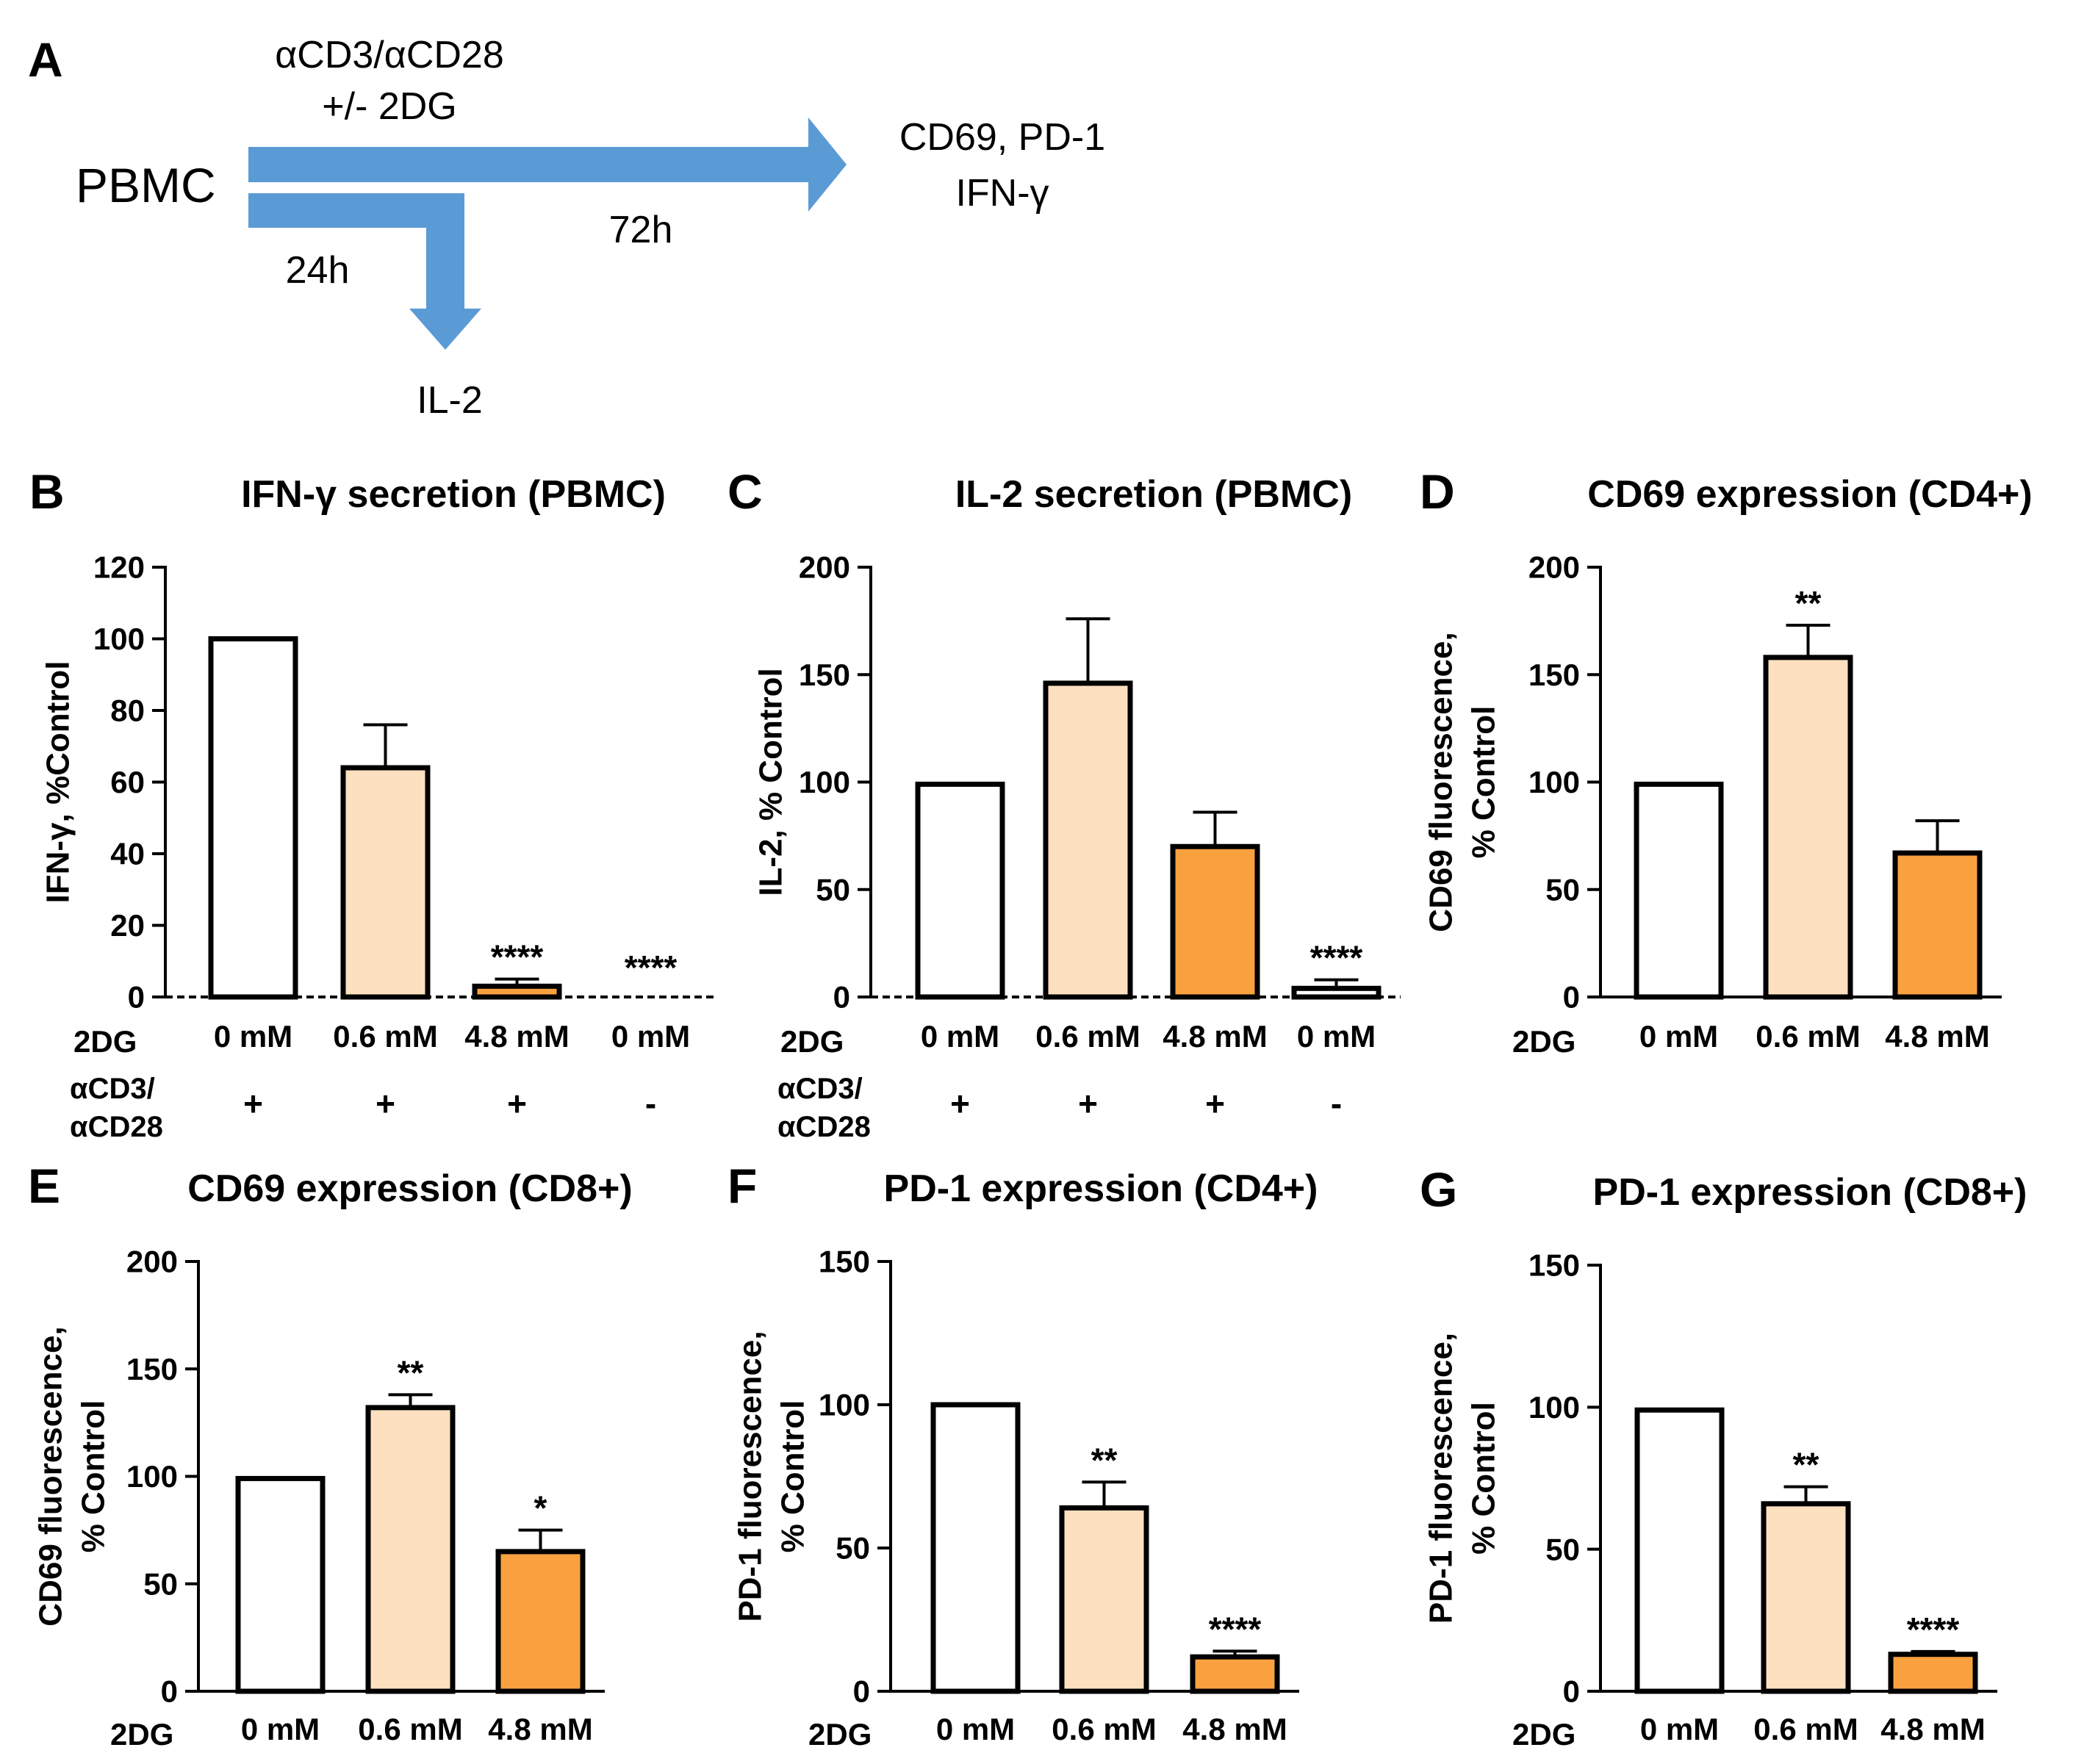  Describe the element at coordinates (58, 783) in the screenshot. I see `y-axis-label-b-line1: IFN-γ, %Control` at that location.